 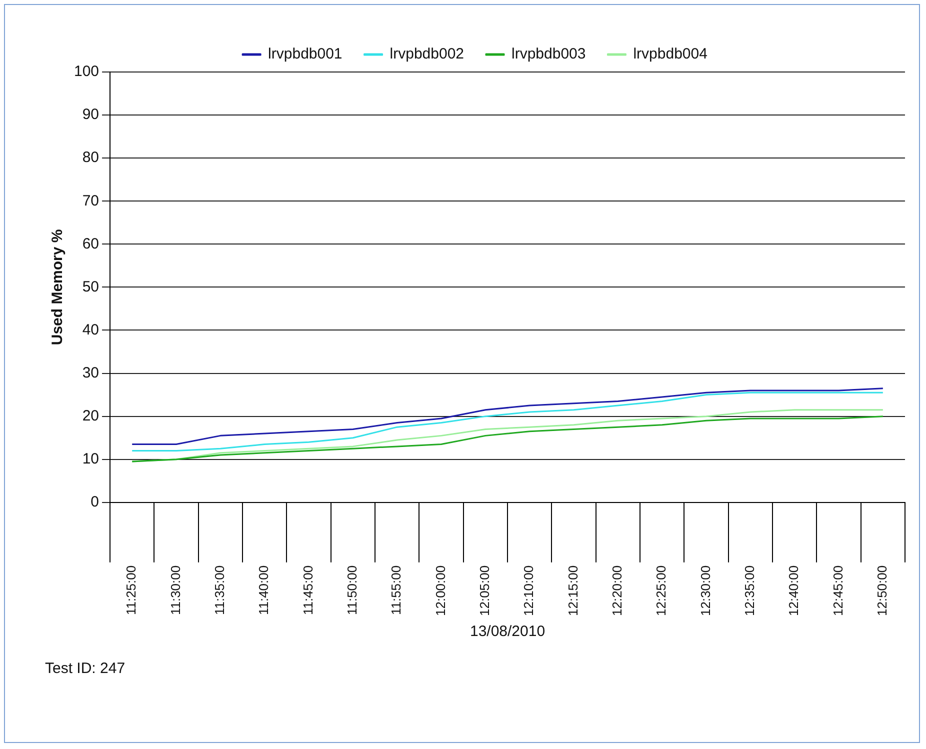 I want to click on y-tick-label: 80, so click(x=91, y=157).